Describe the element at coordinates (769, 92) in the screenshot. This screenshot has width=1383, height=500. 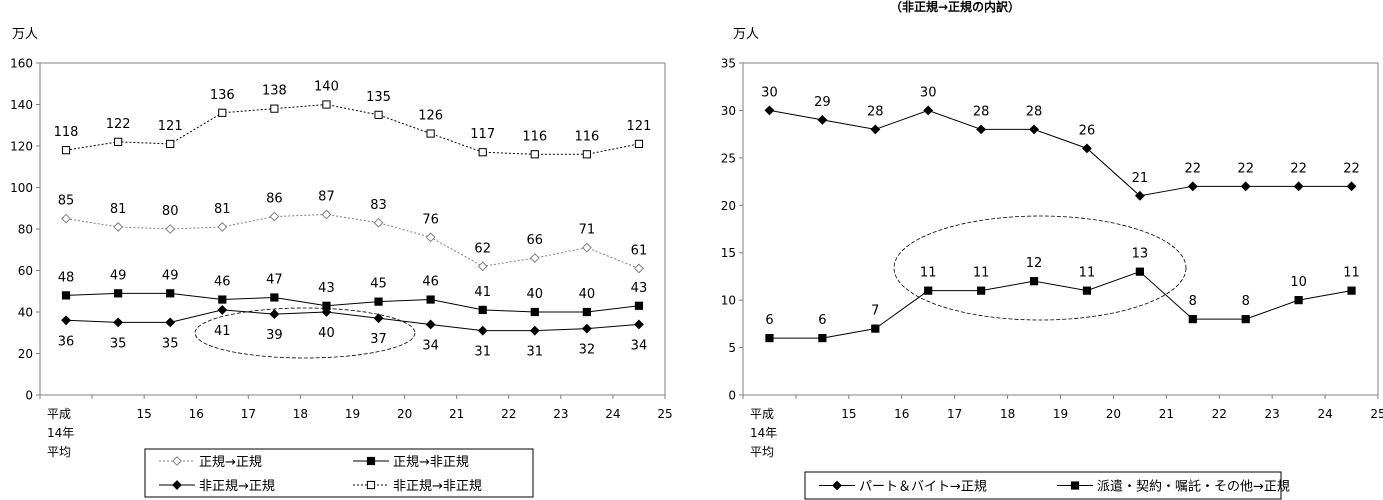
I see `data-label: 30` at that location.